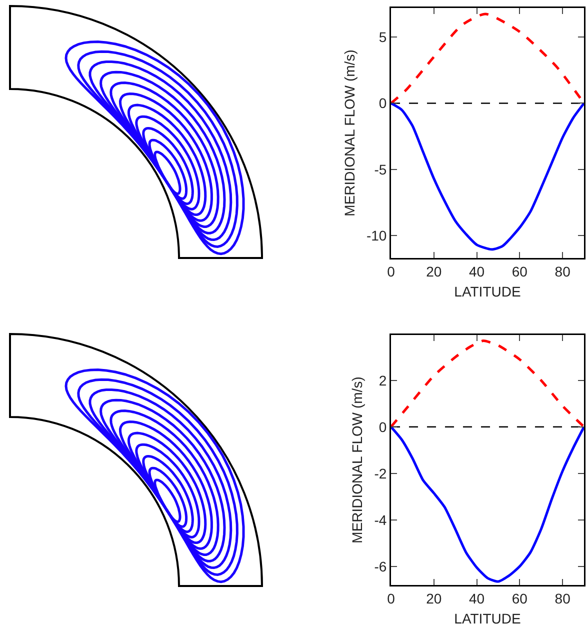 This screenshot has width=587, height=641. Describe the element at coordinates (382, 380) in the screenshot. I see `y-tick-label: 2` at that location.